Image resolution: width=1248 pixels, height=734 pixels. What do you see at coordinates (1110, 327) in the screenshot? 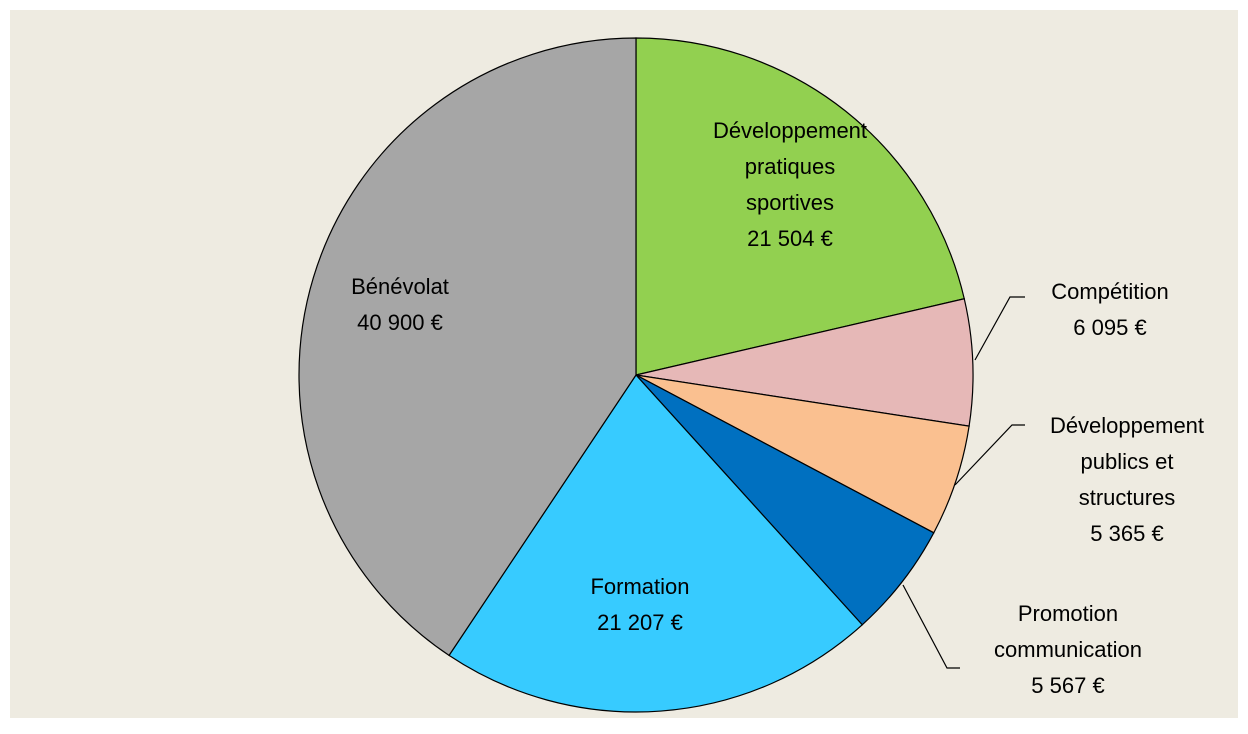
I see `value-label: 6 095 €` at bounding box center [1110, 327].